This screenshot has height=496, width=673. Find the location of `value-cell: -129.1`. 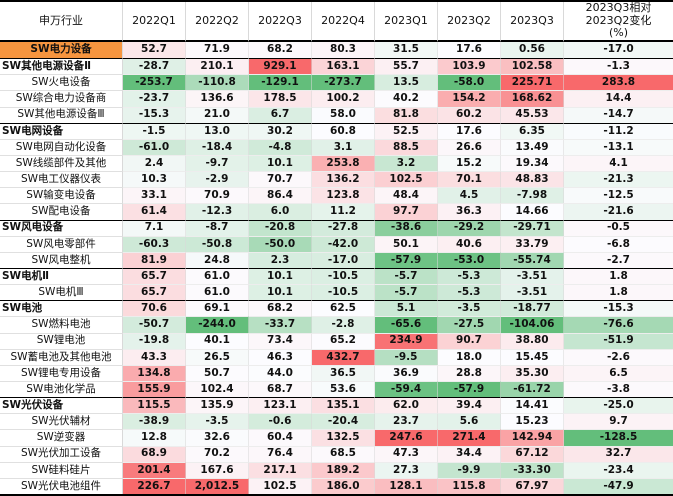

value-cell: -129.1 is located at coordinates (280, 82).